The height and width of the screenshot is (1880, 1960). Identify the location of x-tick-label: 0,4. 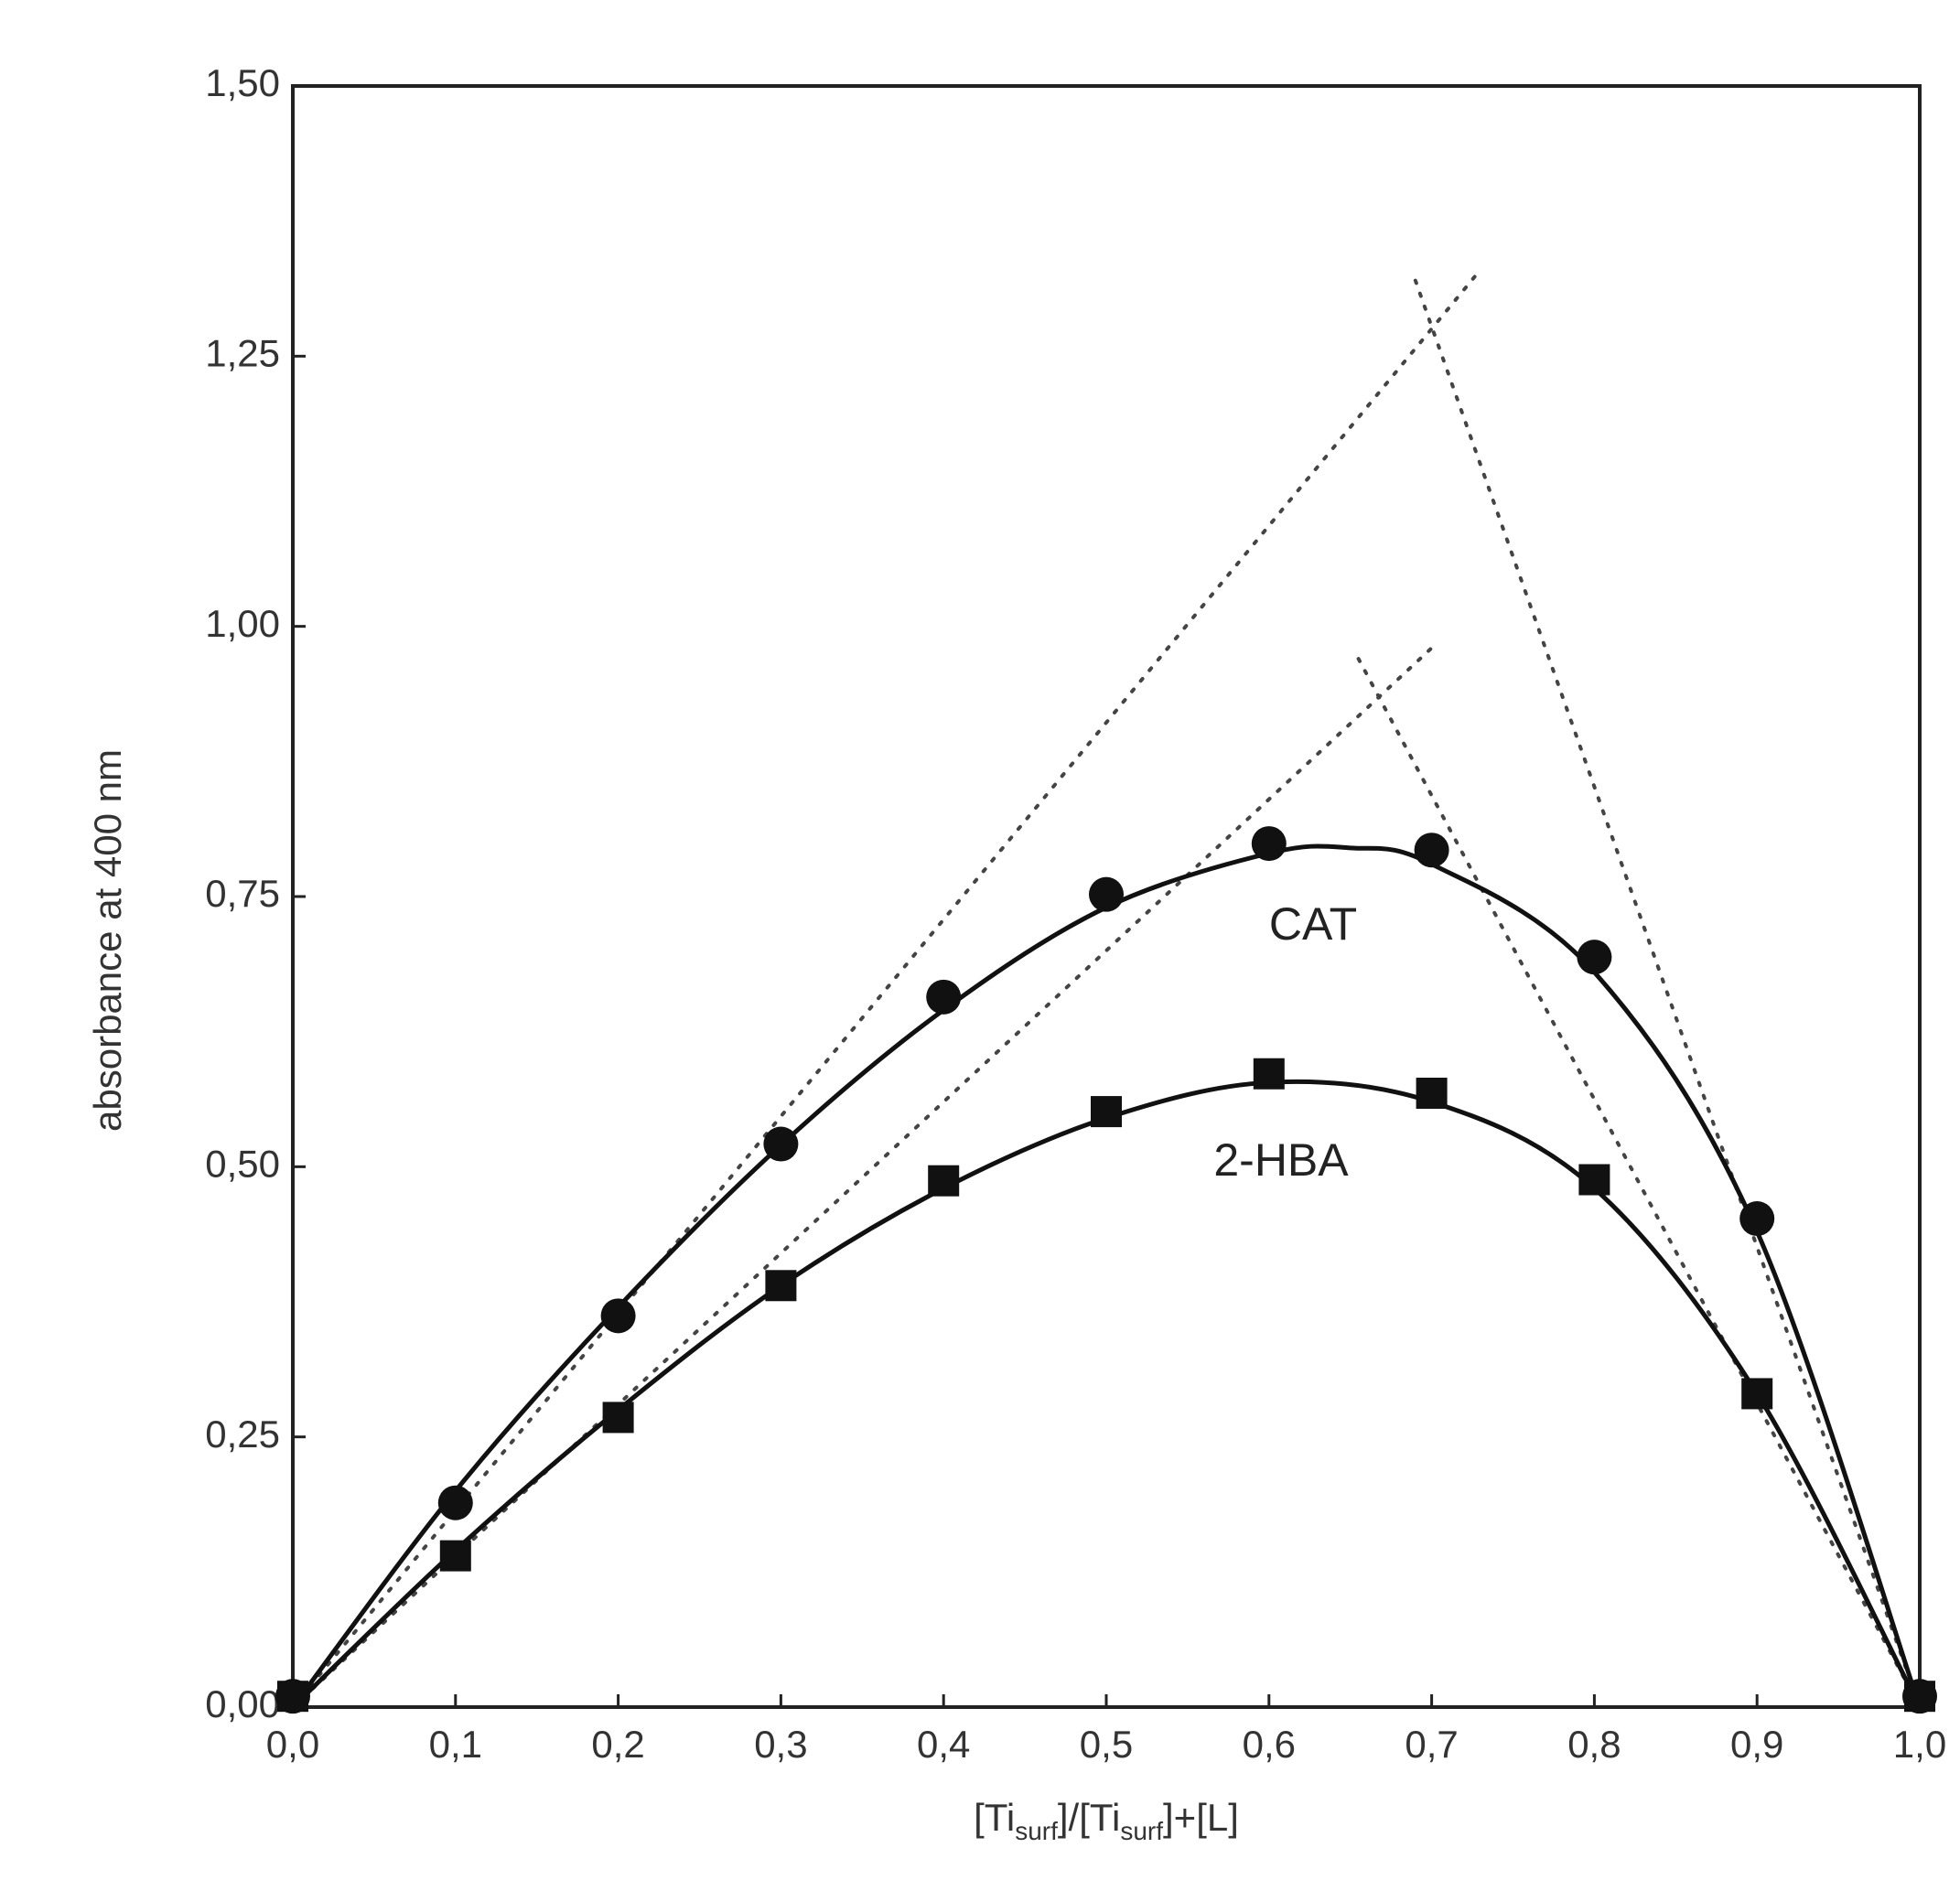
(943, 1744).